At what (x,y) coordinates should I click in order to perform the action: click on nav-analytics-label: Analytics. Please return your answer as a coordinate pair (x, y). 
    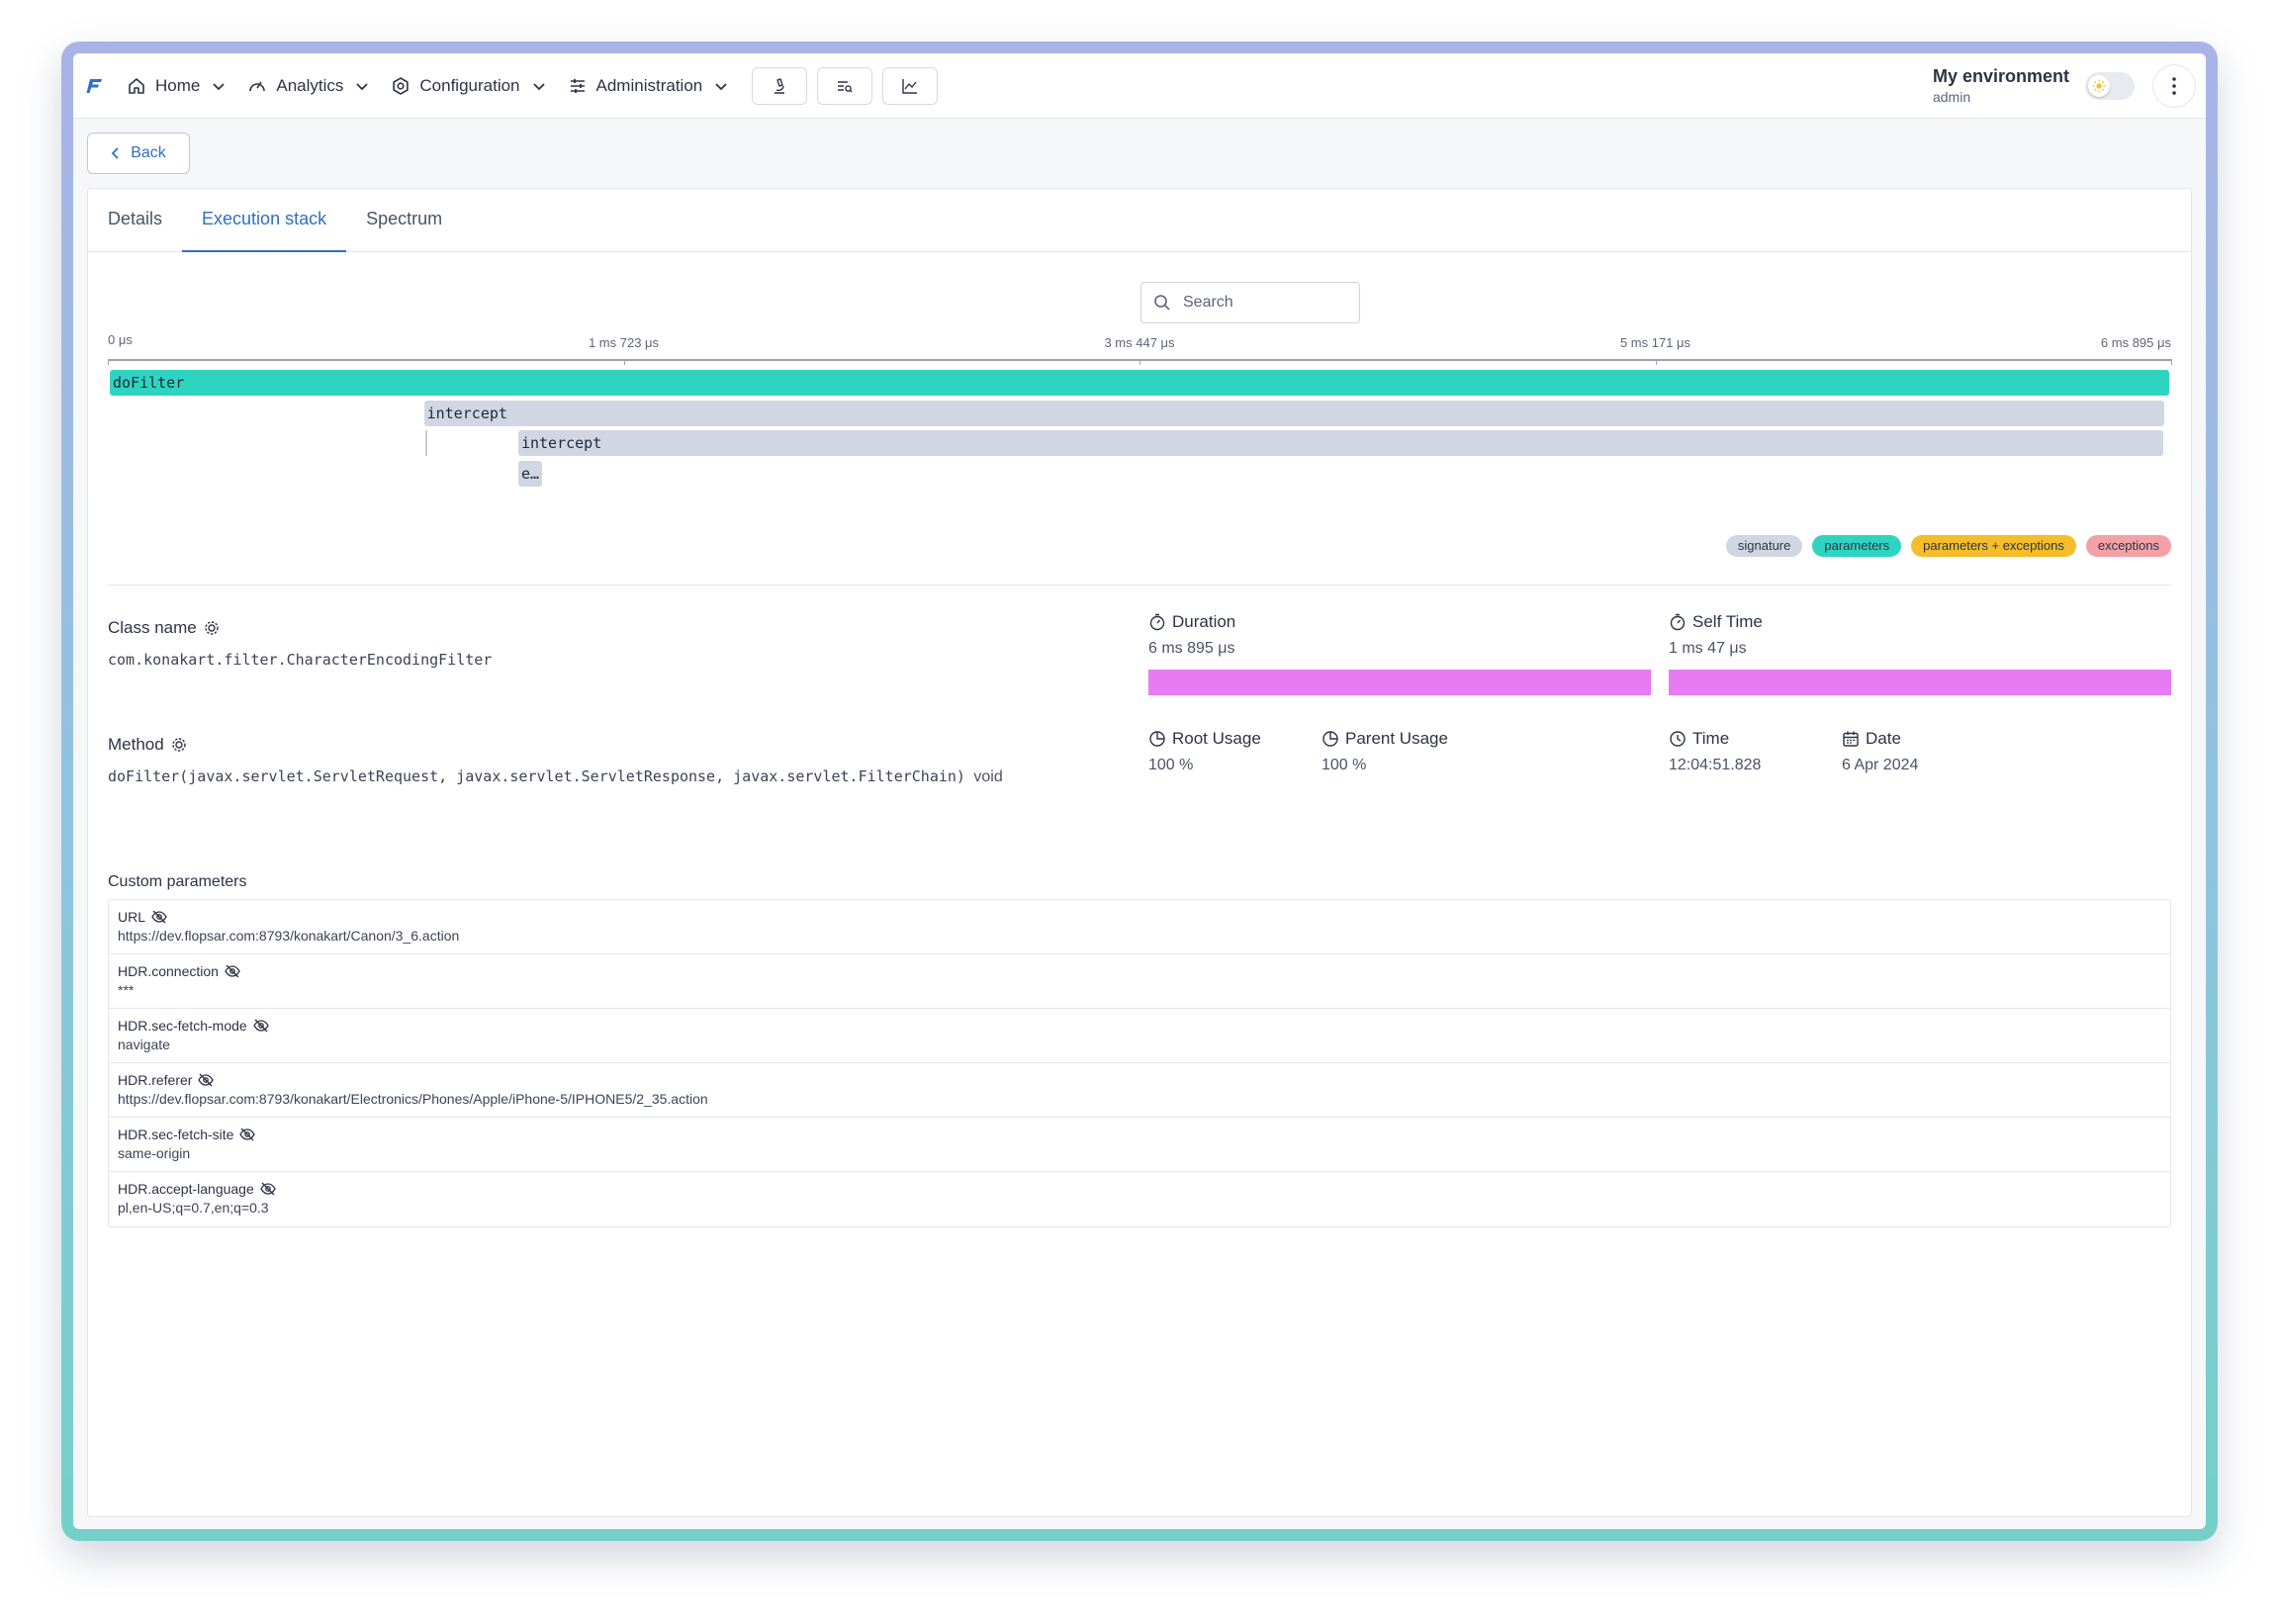
    Looking at the image, I should click on (310, 85).